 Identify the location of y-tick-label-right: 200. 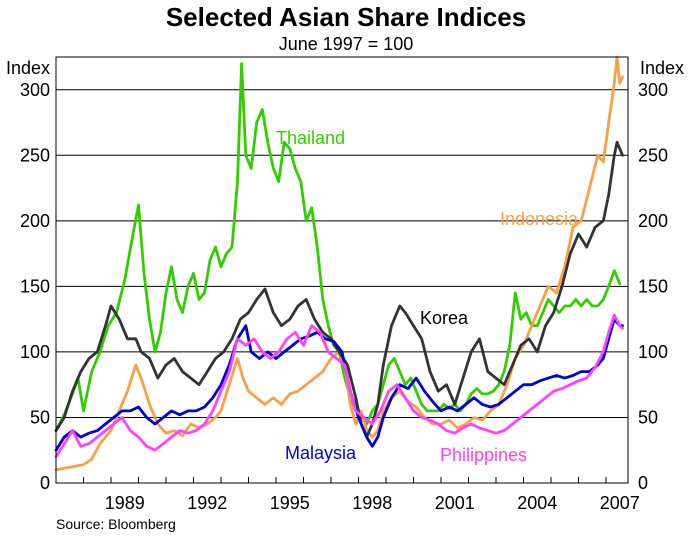
(653, 221).